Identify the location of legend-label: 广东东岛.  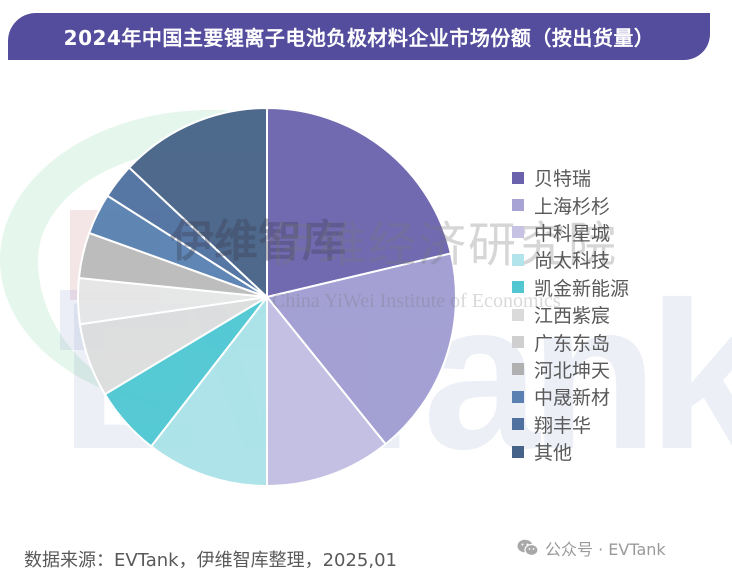
(572, 343).